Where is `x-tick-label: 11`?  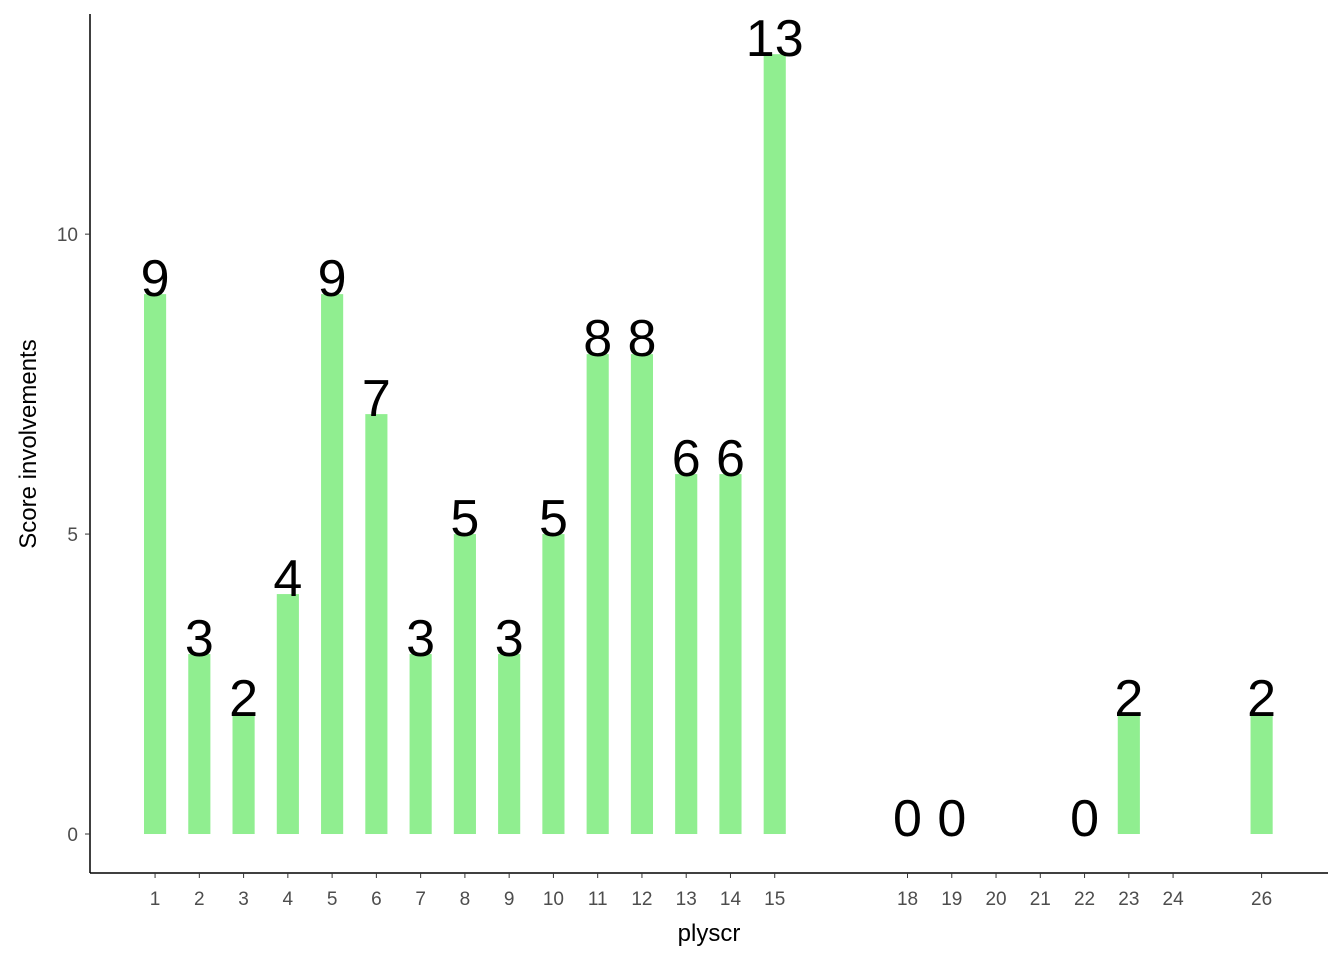 x-tick-label: 11 is located at coordinates (598, 899).